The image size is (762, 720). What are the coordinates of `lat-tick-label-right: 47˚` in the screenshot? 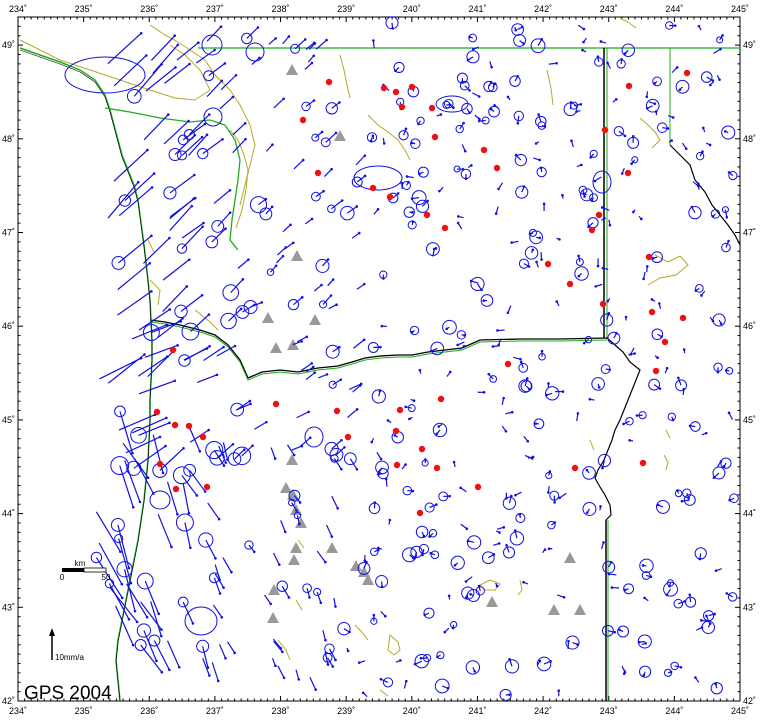 It's located at (749, 233).